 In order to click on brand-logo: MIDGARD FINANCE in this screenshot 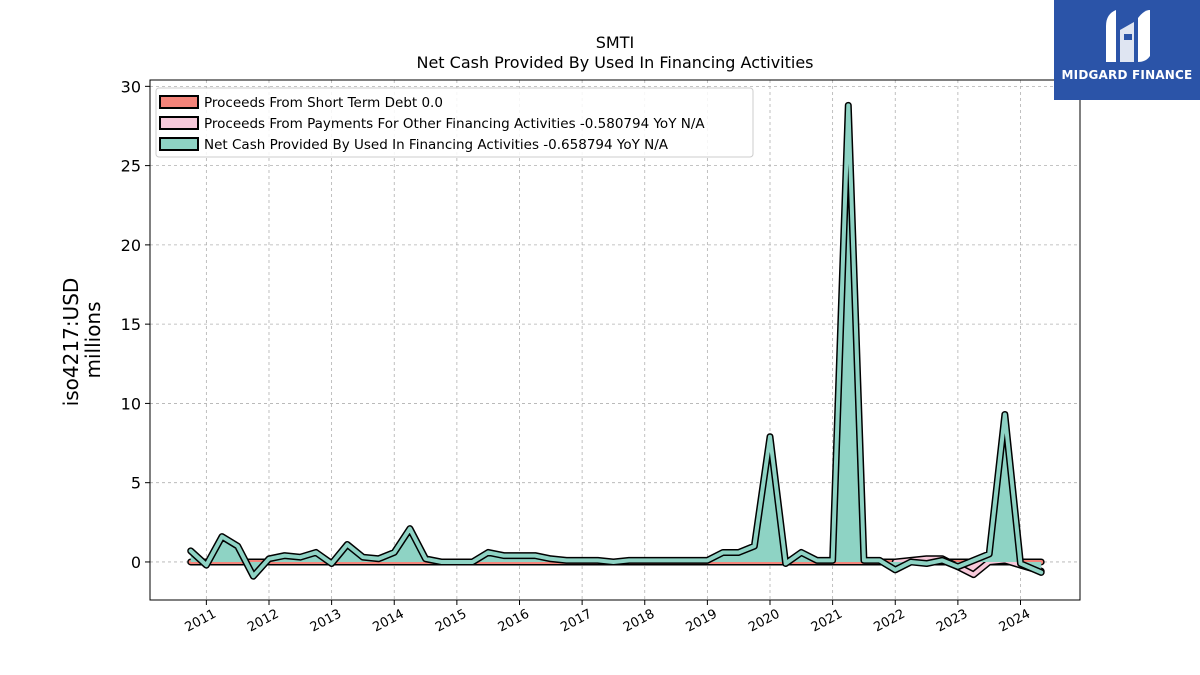, I will do `click(1127, 50)`.